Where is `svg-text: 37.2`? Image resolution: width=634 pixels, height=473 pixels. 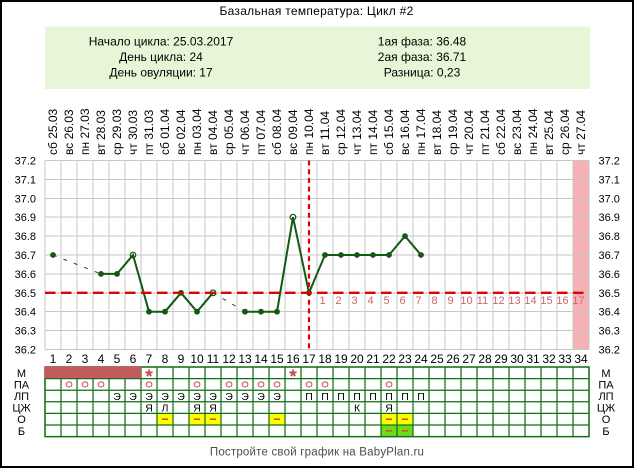 svg-text: 37.2 is located at coordinates (25, 162).